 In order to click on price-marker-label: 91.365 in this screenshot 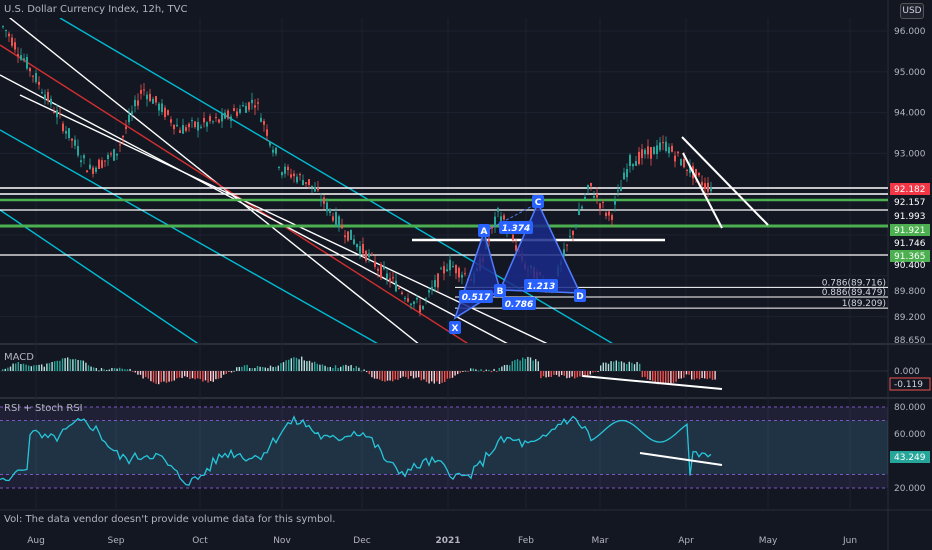, I will do `click(910, 257)`.